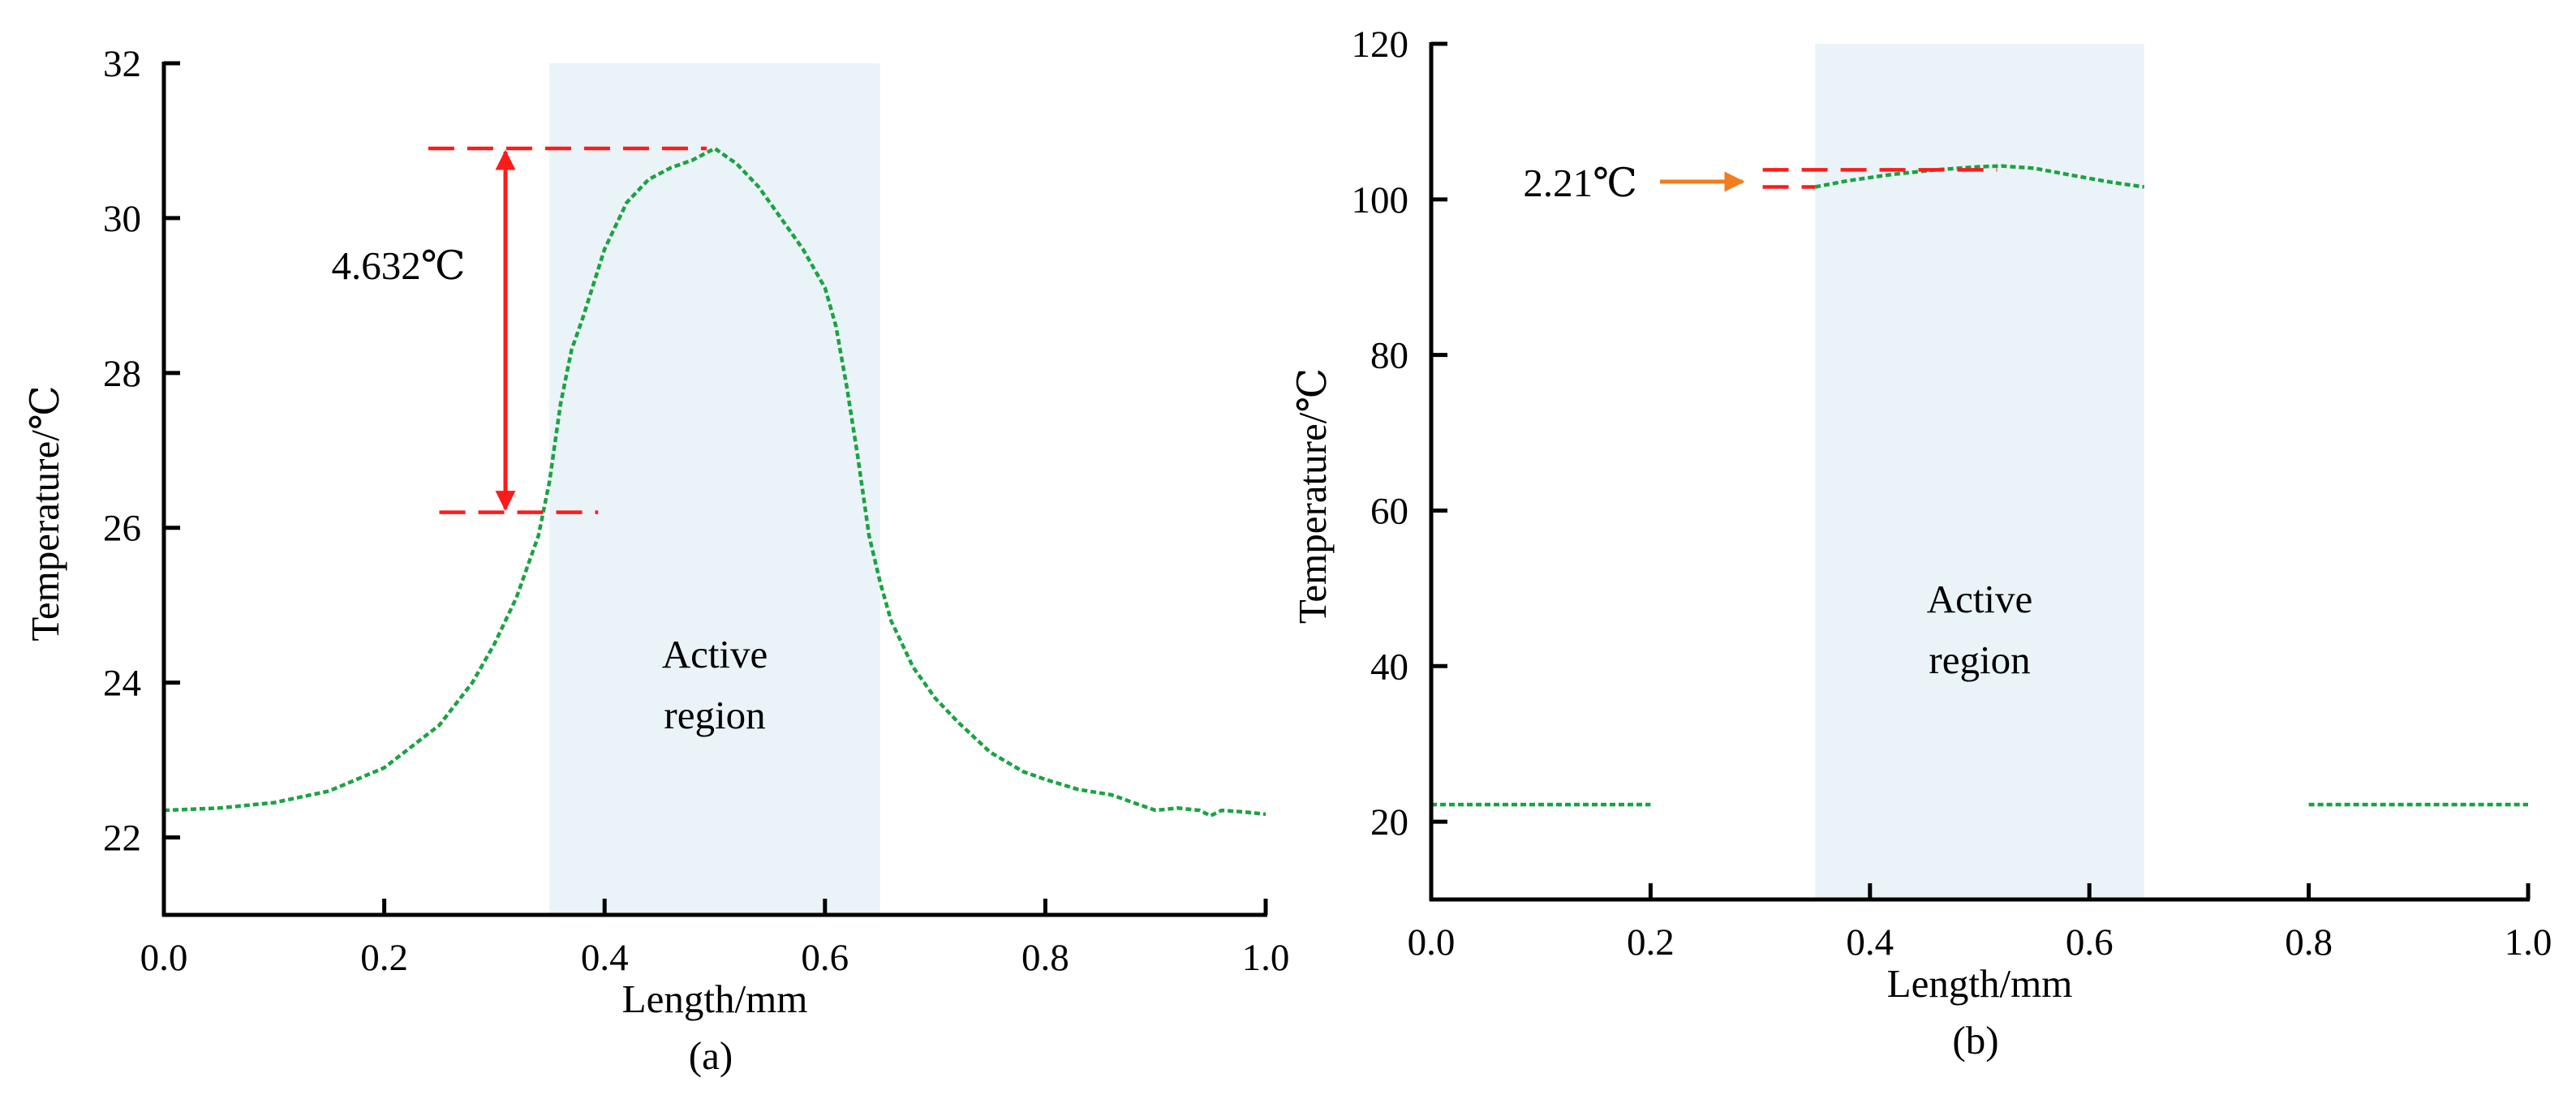  Describe the element at coordinates (1980, 984) in the screenshot. I see `x-axis-label-b: Length/mm` at that location.